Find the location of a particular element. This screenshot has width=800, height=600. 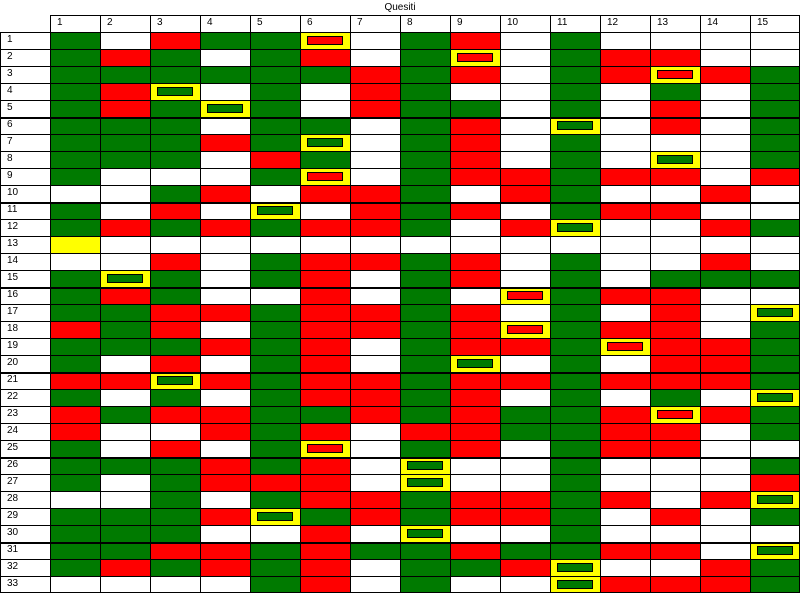

row-label-21: 21 is located at coordinates (25, 380).